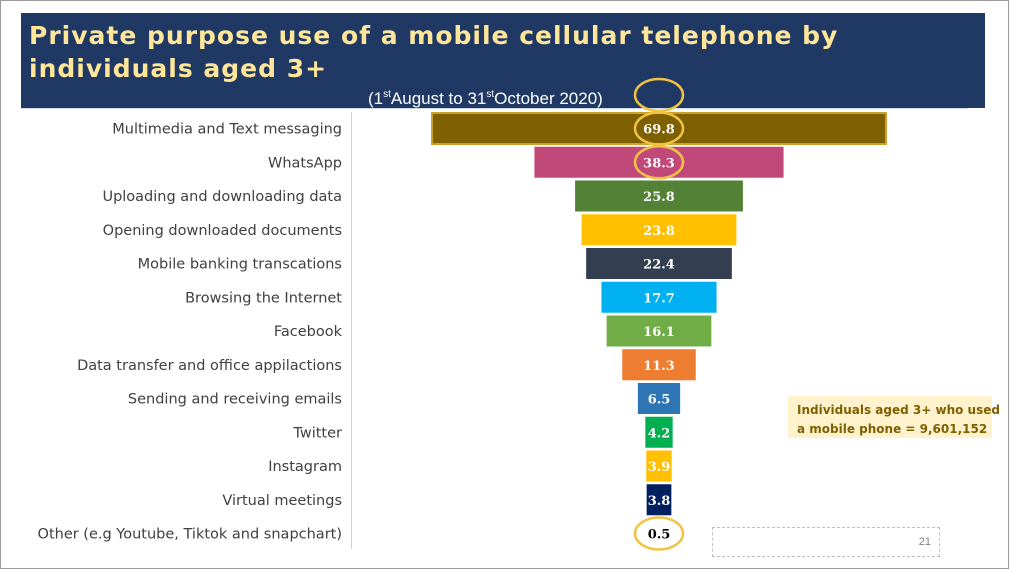 The width and height of the screenshot is (1011, 571). I want to click on category-label: Browsing the Internet, so click(263, 298).